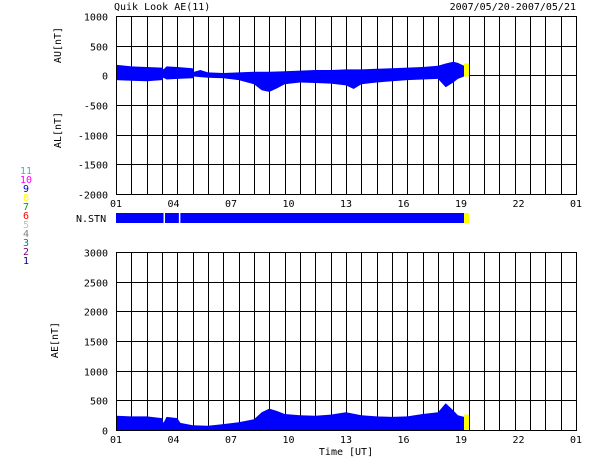  I want to click on station-count-bar, so click(290, 218).